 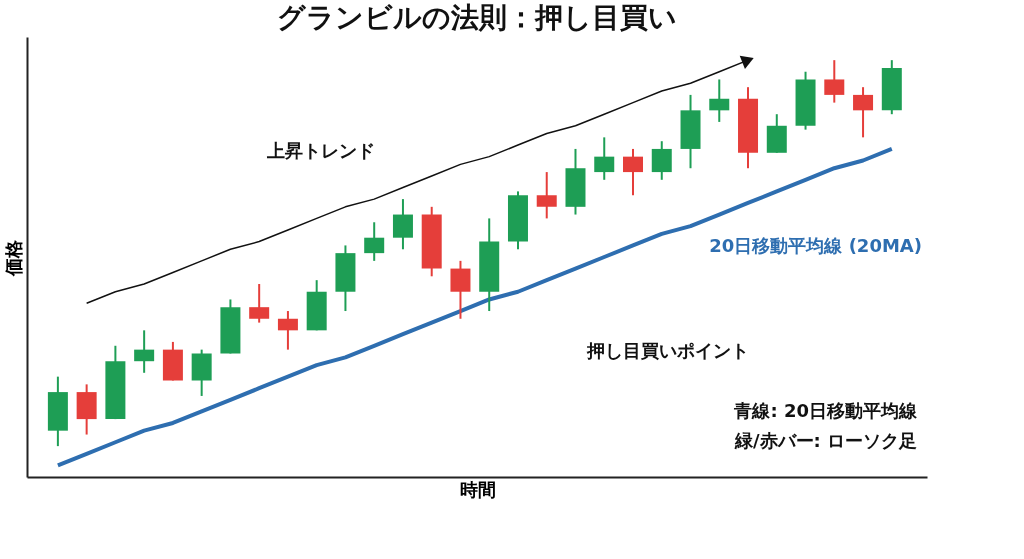 What do you see at coordinates (477, 489) in the screenshot?
I see `x-axis-title: 時間` at bounding box center [477, 489].